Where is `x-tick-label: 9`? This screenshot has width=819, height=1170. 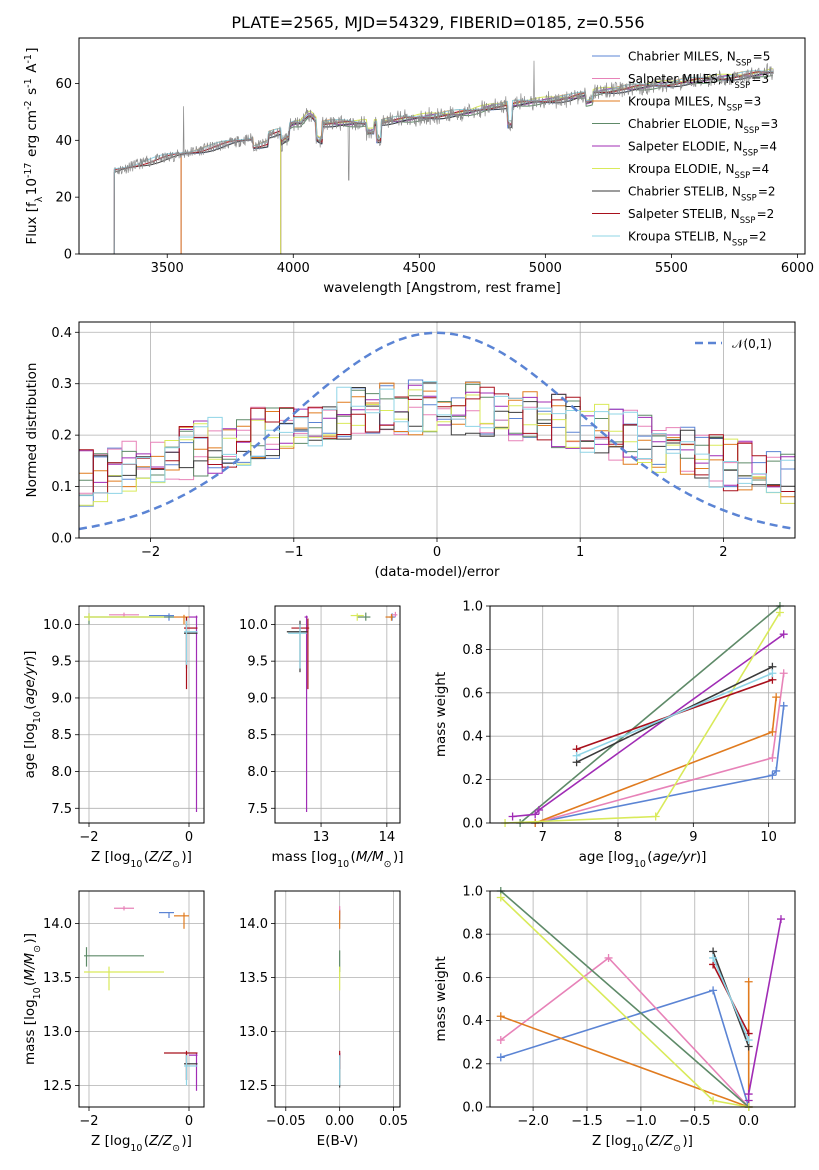
x-tick-label: 9 is located at coordinates (693, 837).